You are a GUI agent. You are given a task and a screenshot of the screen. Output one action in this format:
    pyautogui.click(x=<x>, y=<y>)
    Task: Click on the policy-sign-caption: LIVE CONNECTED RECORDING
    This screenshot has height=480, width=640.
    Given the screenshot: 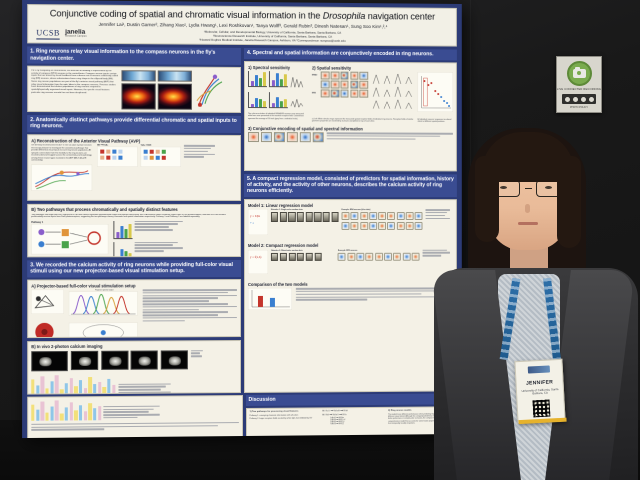 What is the action you would take?
    pyautogui.click(x=579, y=89)
    